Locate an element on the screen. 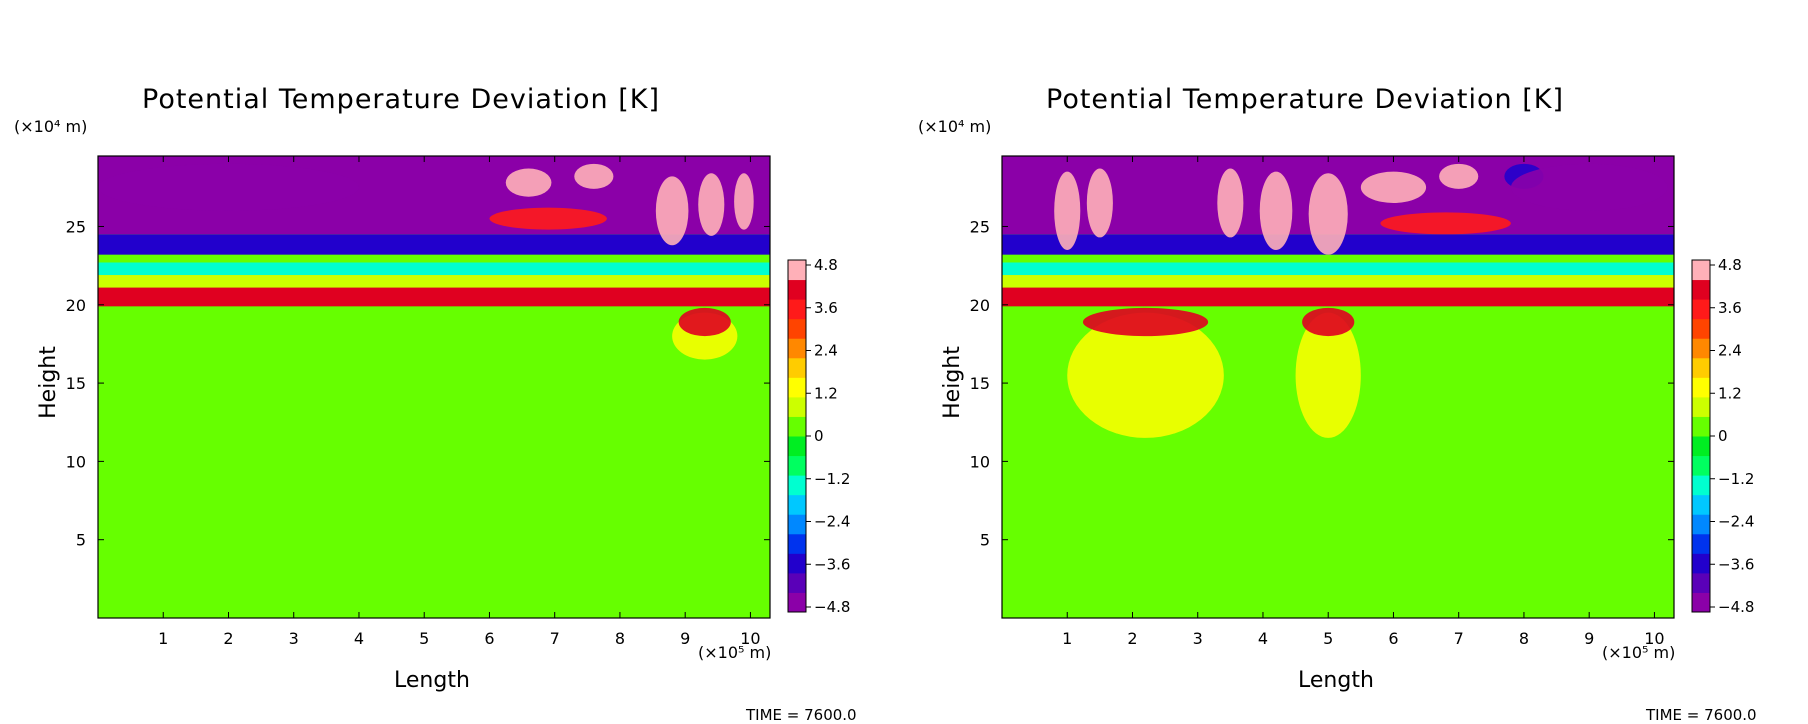  x-tick-label: 6 is located at coordinates (1393, 638).